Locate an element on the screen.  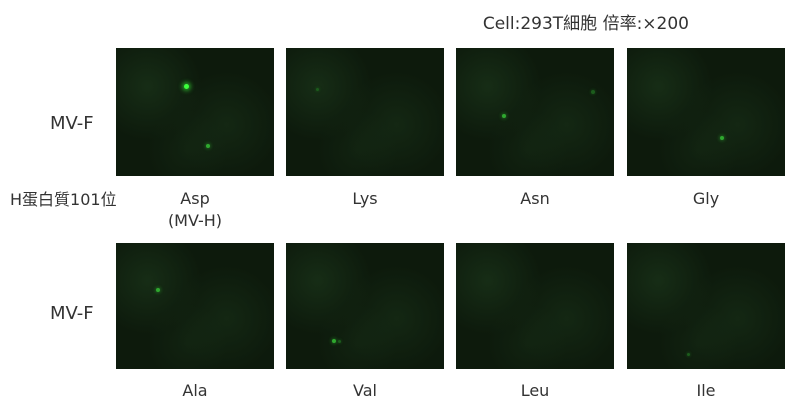
row-label-top: MV-F is located at coordinates (72, 123).